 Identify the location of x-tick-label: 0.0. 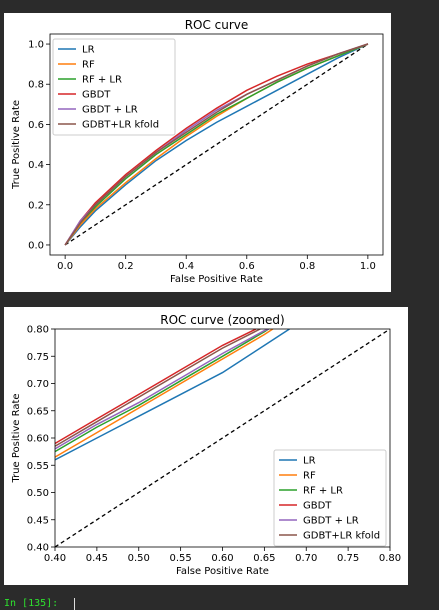
(65, 266).